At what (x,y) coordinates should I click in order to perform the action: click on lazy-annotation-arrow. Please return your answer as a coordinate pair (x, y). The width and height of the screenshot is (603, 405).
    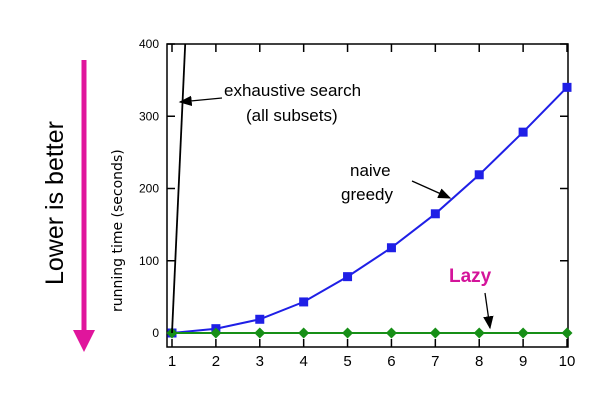
    Looking at the image, I should click on (488, 311).